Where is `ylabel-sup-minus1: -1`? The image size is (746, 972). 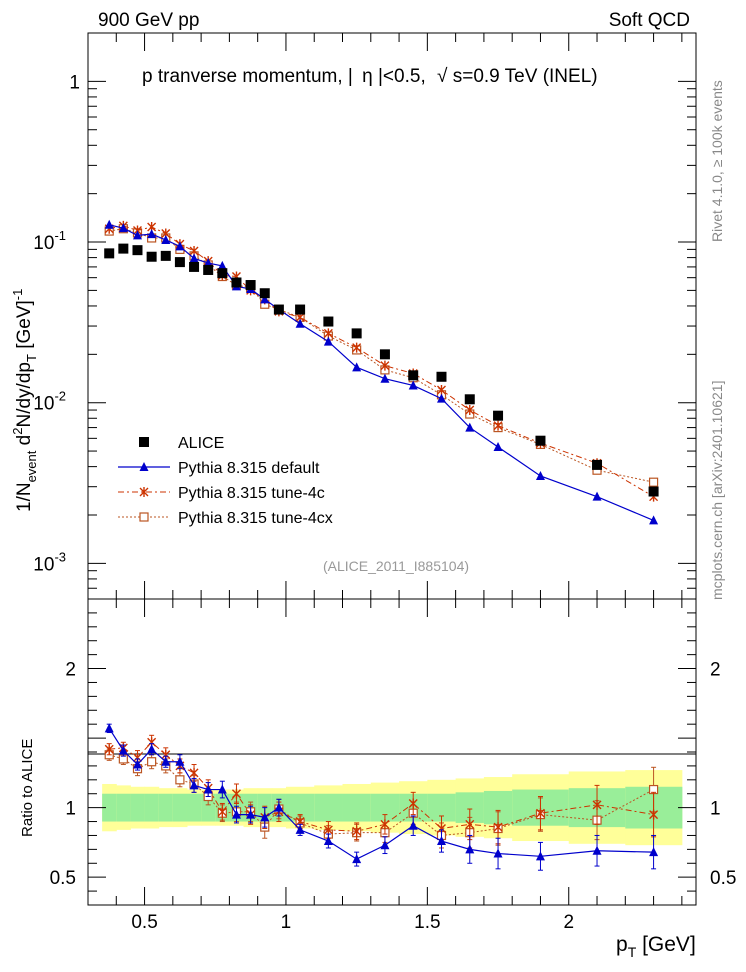 ylabel-sup-minus1: -1 is located at coordinates (17, 295).